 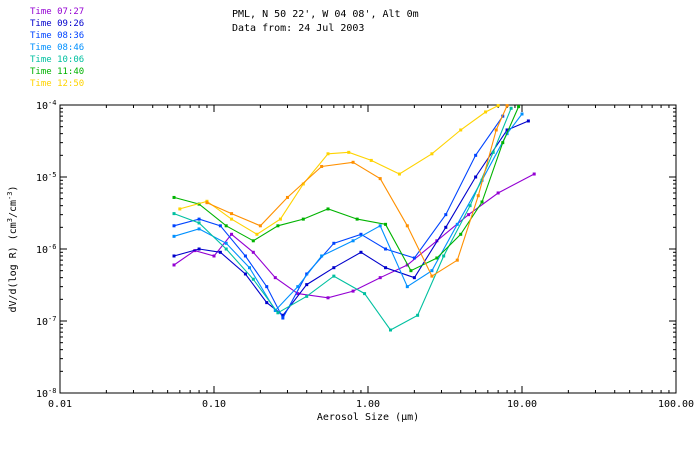 I want to click on legend-item: Time 09:26, so click(x=57, y=24).